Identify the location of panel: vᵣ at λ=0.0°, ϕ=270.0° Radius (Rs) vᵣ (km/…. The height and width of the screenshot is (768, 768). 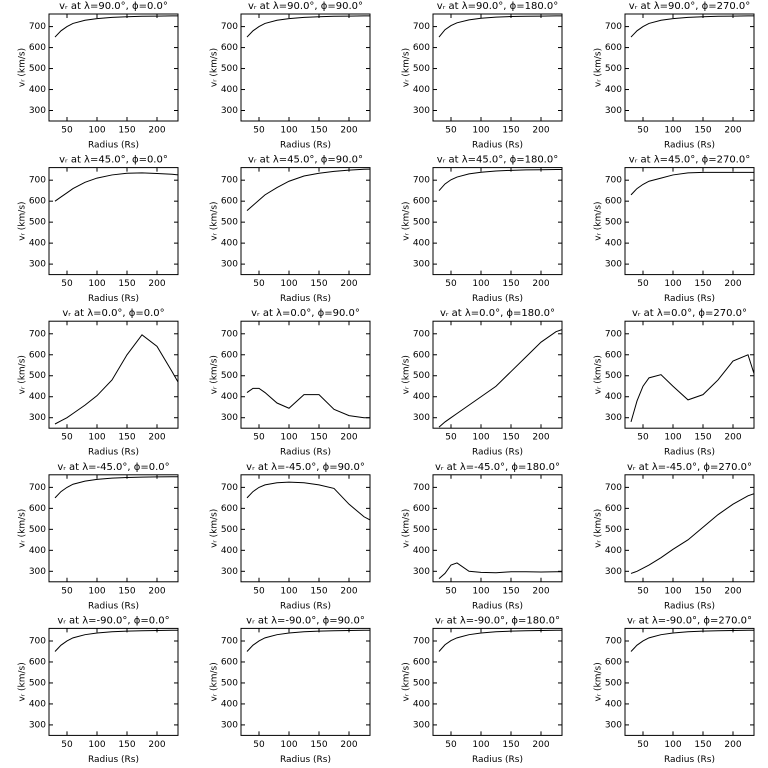
(674, 383).